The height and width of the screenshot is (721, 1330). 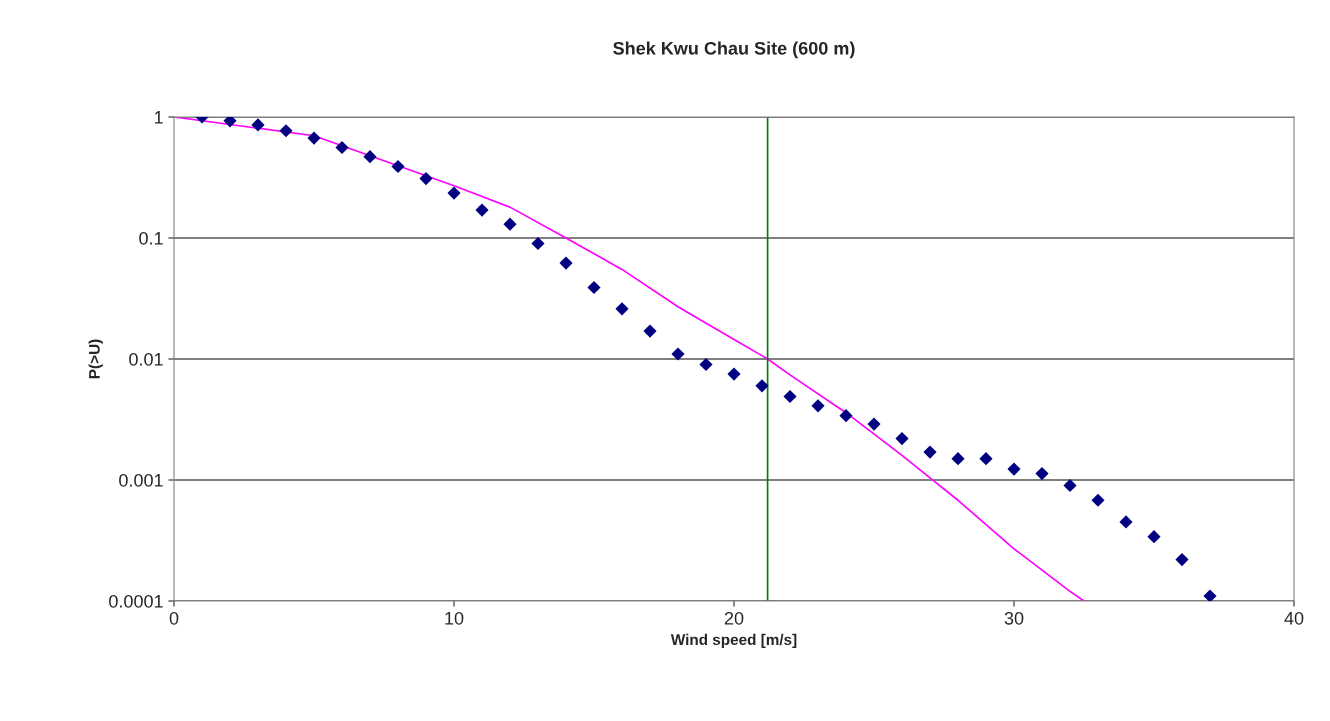 I want to click on x-tick-label: 20, so click(x=734, y=618).